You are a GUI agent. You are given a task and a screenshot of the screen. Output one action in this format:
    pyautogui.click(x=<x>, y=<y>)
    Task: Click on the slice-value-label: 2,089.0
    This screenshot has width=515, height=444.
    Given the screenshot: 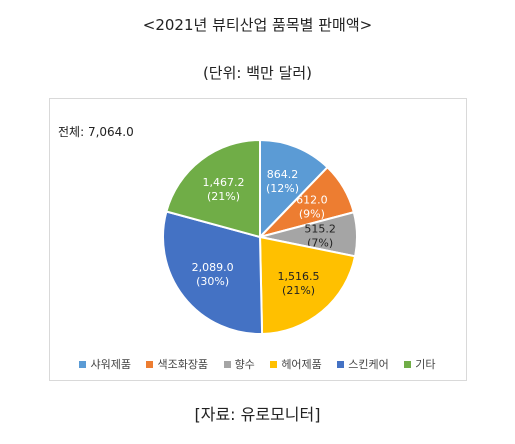 What is the action you would take?
    pyautogui.click(x=213, y=267)
    